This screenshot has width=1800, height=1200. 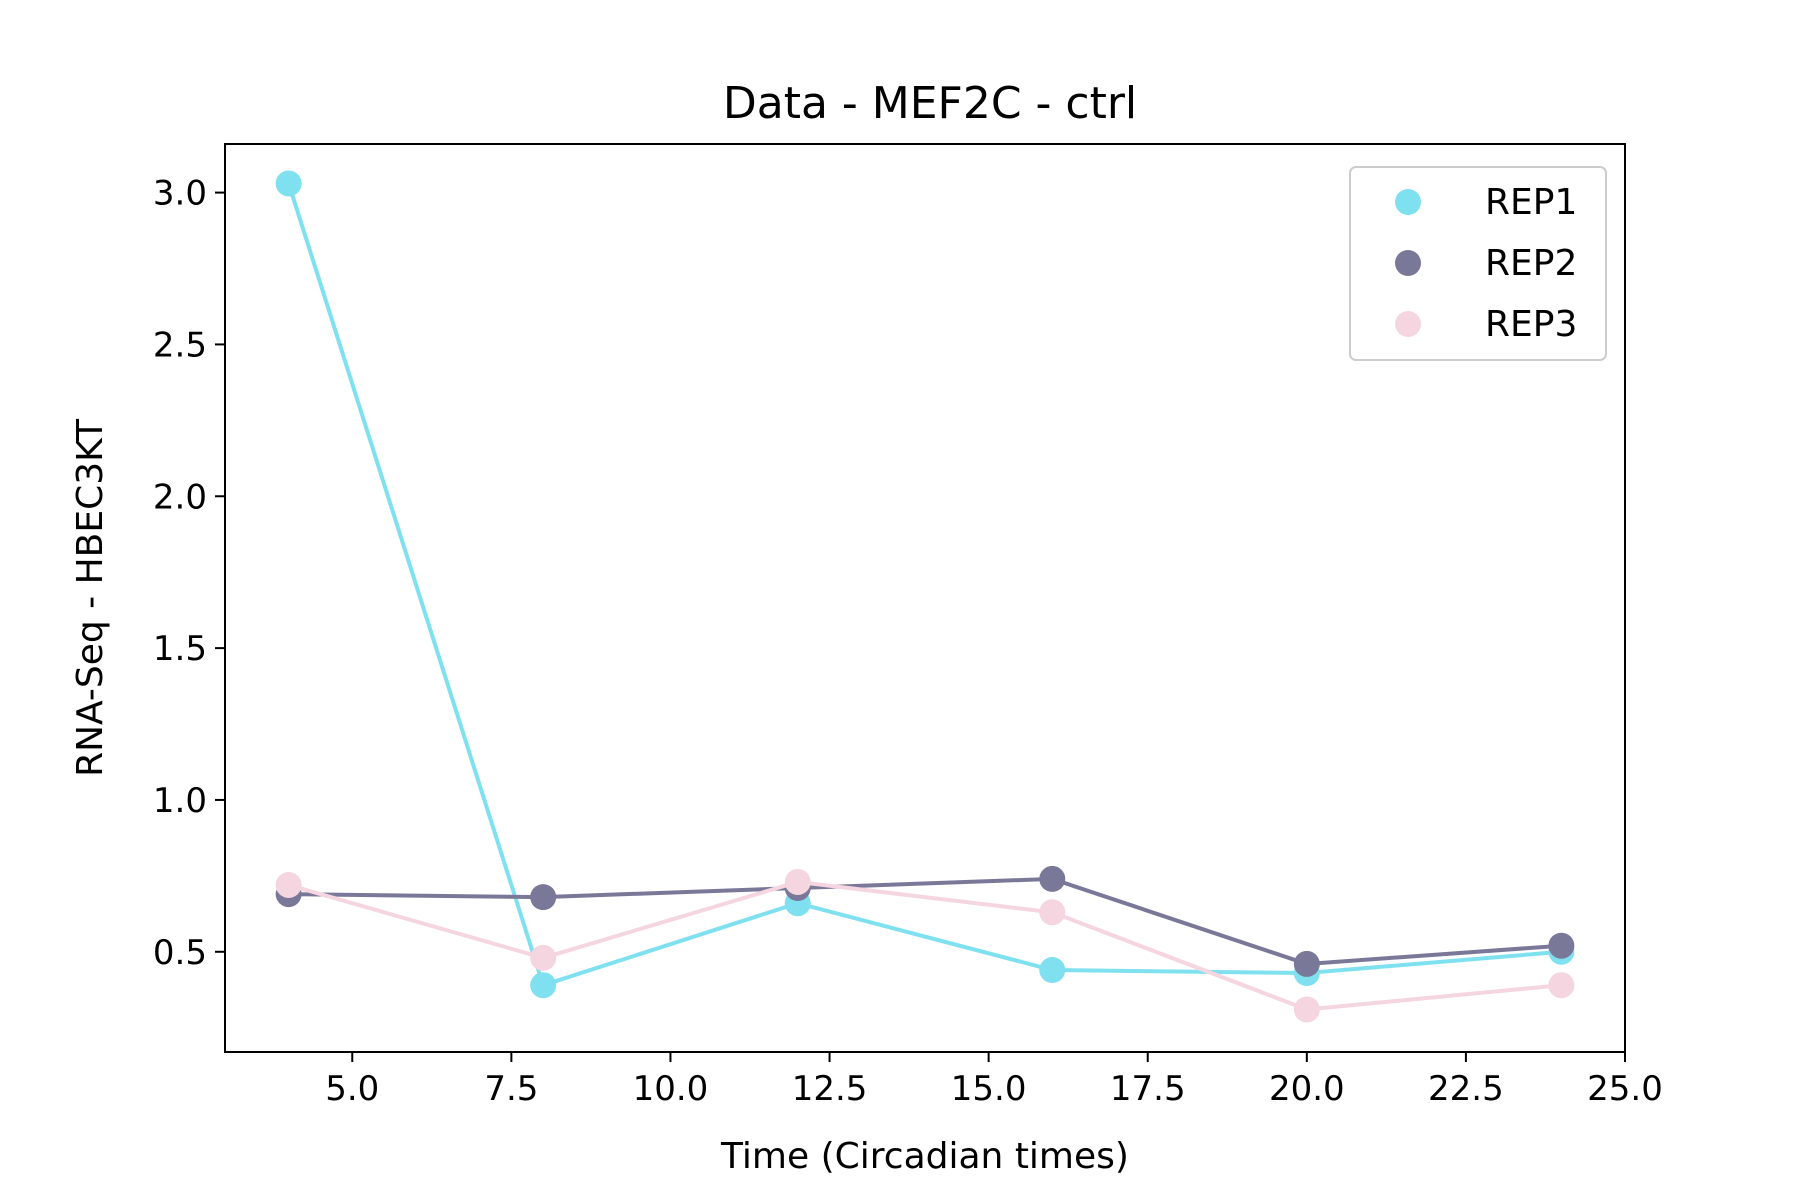 I want to click on x-tick-label: 22.5, so click(x=1466, y=1089).